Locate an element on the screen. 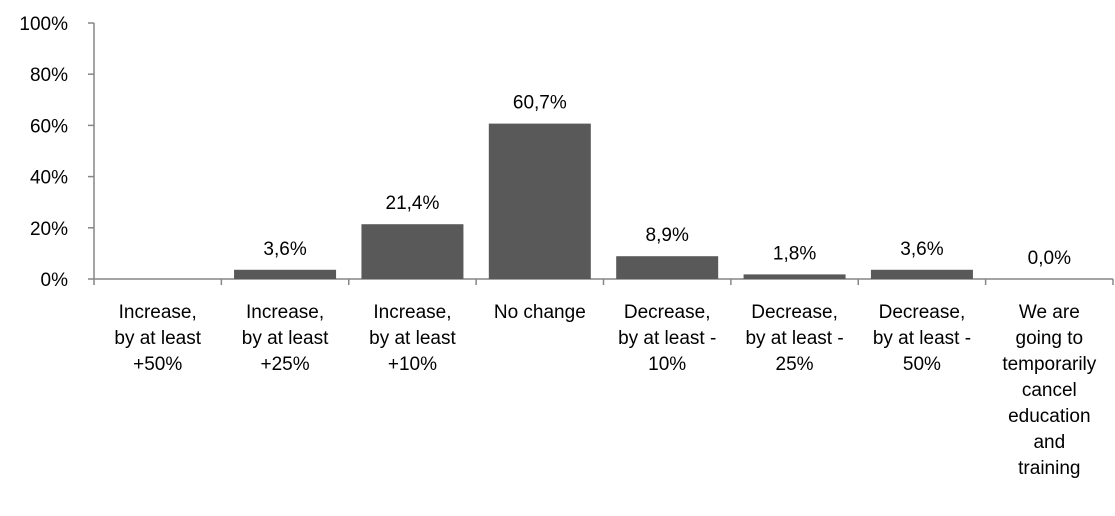  category-label-line: going to is located at coordinates (1050, 338).